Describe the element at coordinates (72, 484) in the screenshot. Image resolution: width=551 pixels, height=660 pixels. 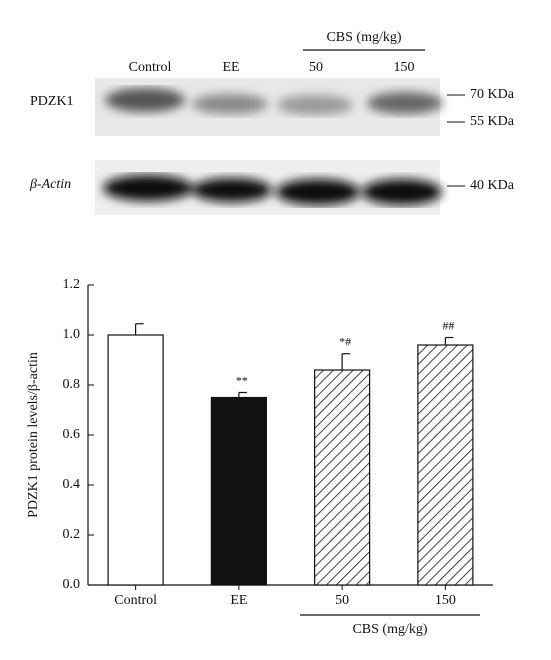
I see `y-tick-label: 0.4` at that location.